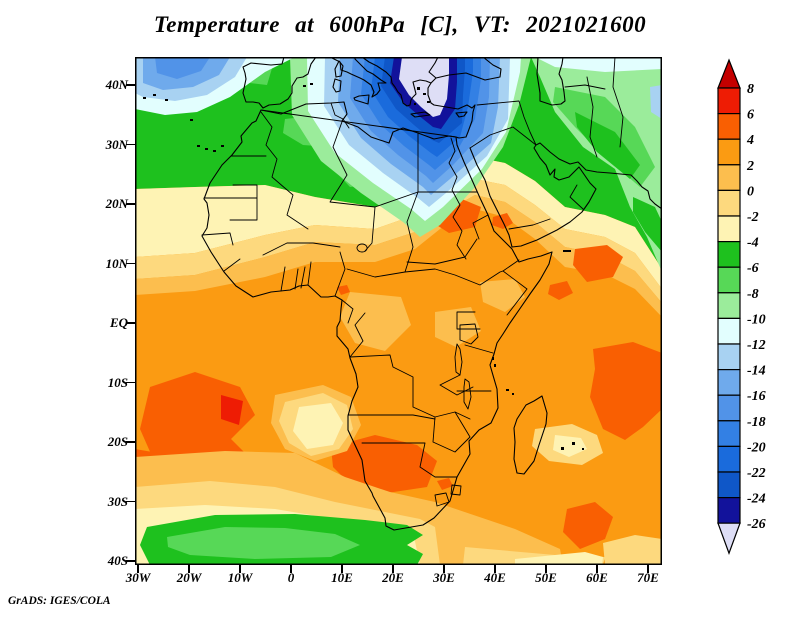 The image size is (800, 618). I want to click on colorbar-tick-label: -2, so click(753, 217).